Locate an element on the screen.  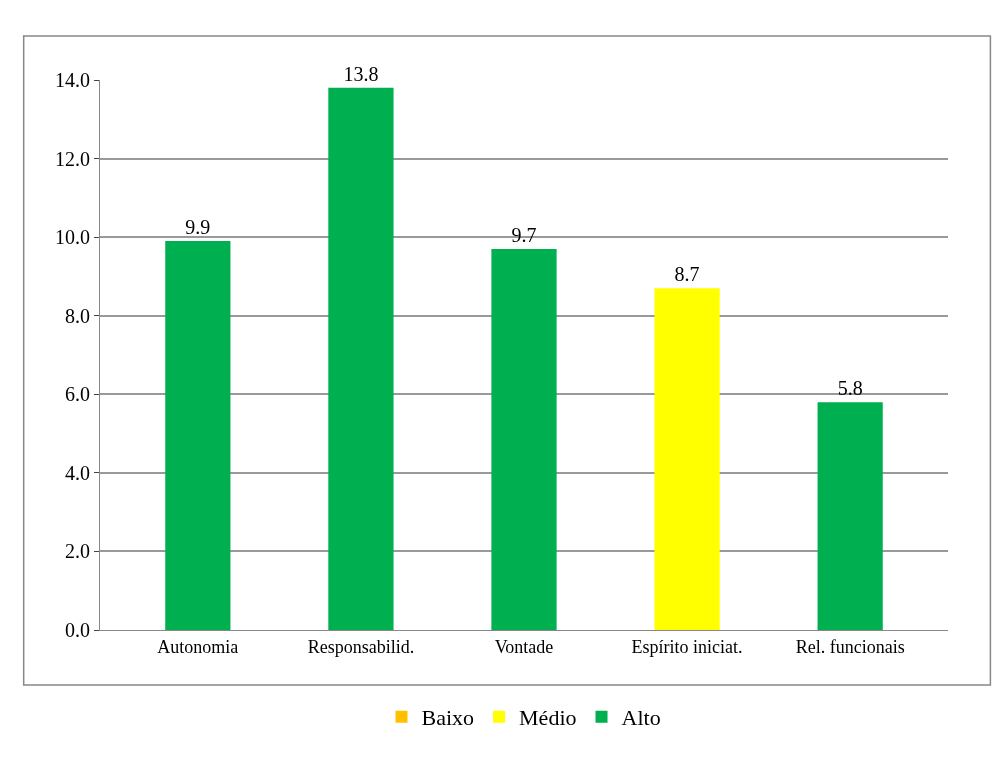
y-tick-label: 6.0 is located at coordinates (77, 394).